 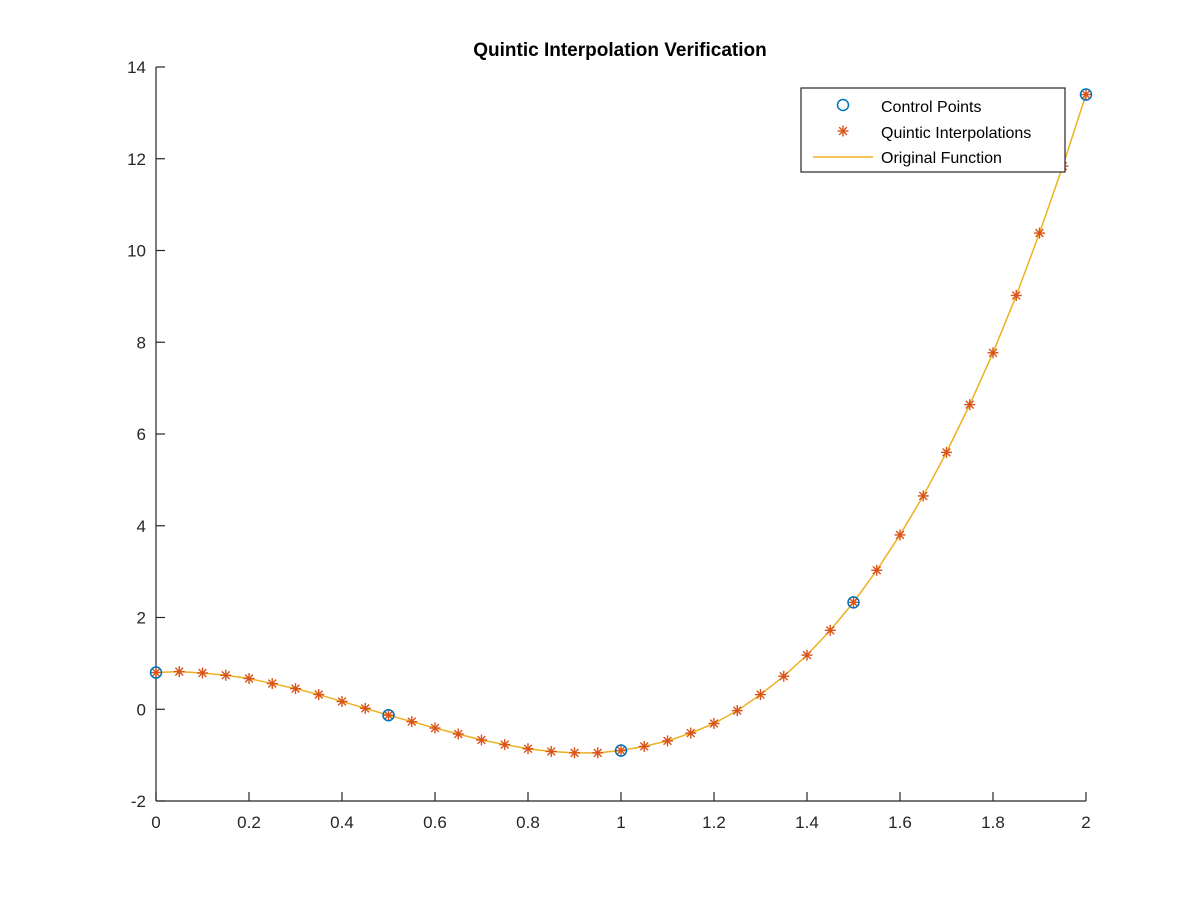 I want to click on legend-marker-control-points, so click(x=843, y=105).